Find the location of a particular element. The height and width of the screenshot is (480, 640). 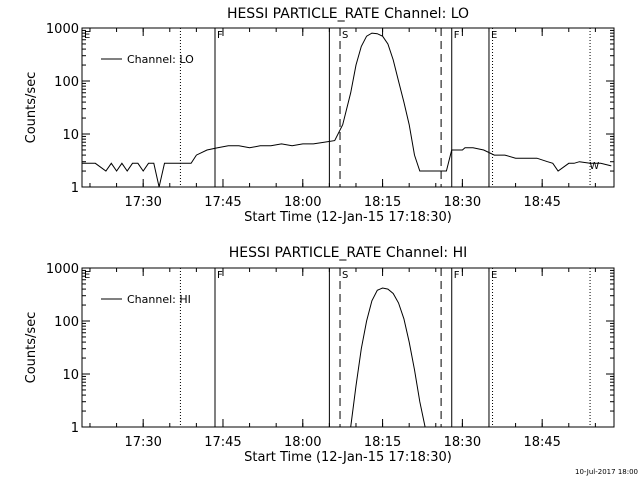

chart-title: HESSI PARTICLE_RATE Channel: LO is located at coordinates (348, 14).